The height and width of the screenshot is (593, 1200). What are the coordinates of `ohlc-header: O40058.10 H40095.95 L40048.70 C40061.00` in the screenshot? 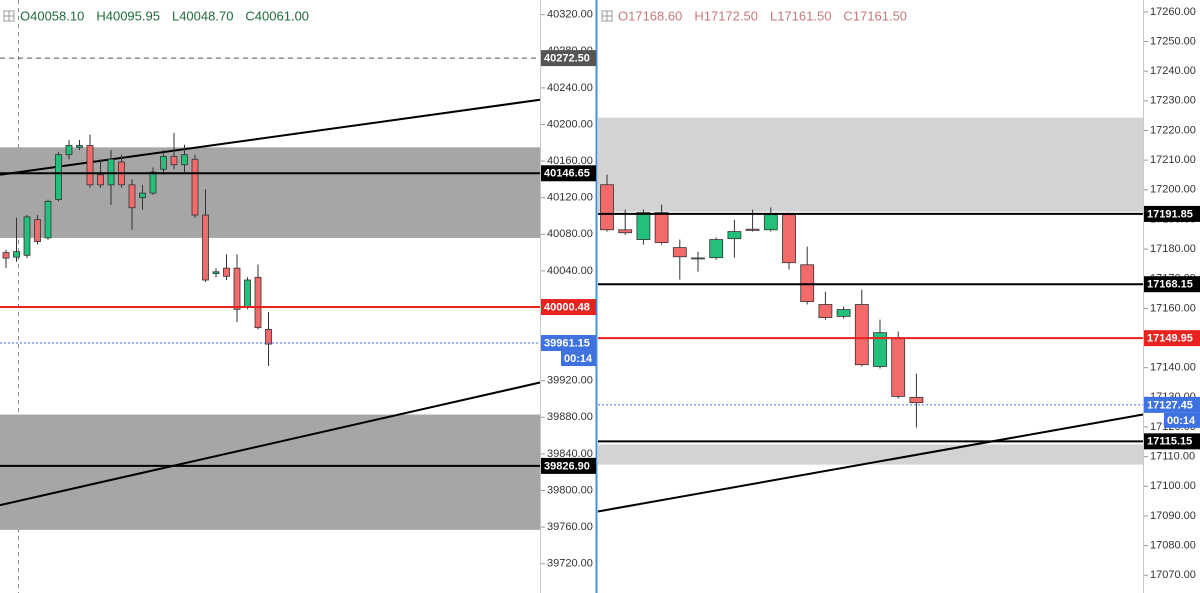 It's located at (156, 15).